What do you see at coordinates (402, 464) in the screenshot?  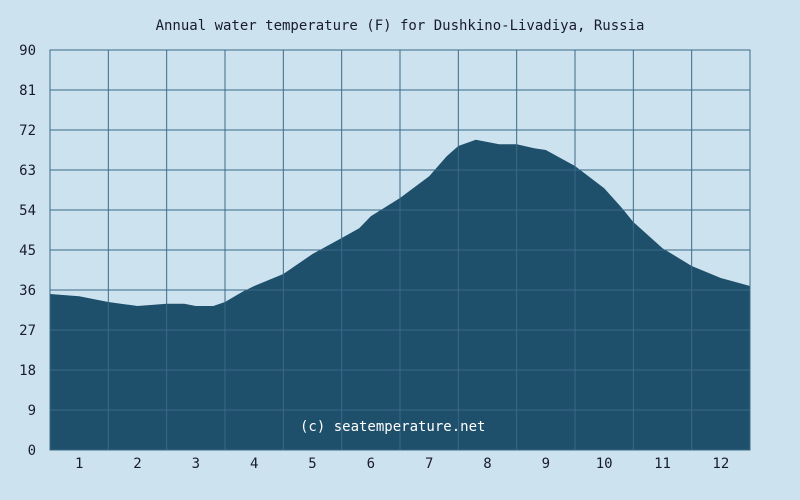 I see `x-tick-labels: 1 2 3 4 5 6 7 8 9 10 11 12` at bounding box center [402, 464].